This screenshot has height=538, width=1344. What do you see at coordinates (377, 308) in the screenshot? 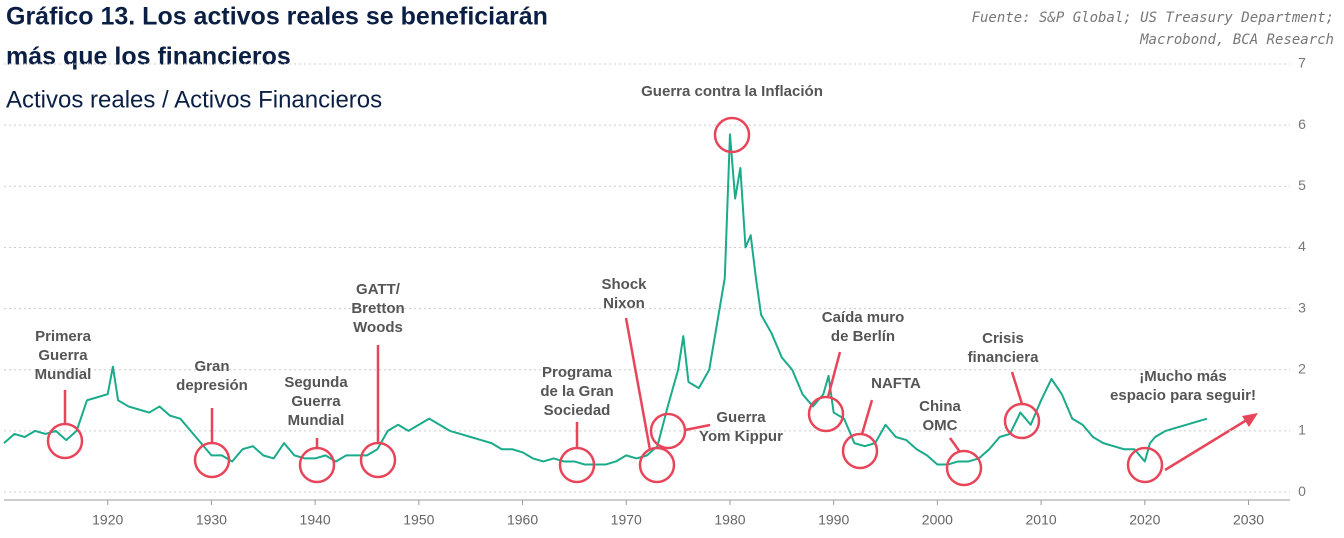
I see `annotation: Bretton` at bounding box center [377, 308].